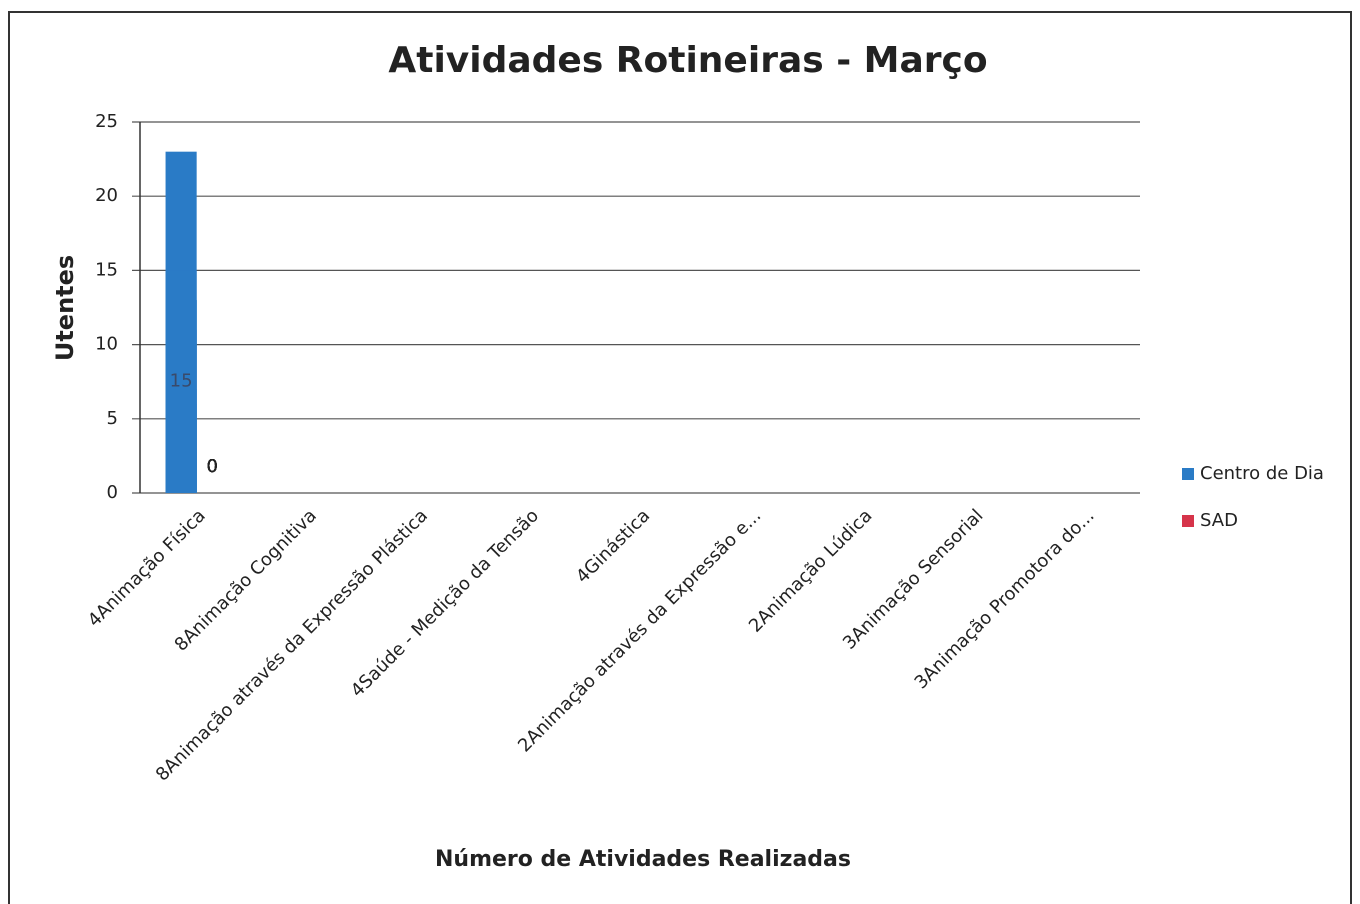 The height and width of the screenshot is (904, 1360). I want to click on legend-label: Centro de Dia, so click(1262, 473).